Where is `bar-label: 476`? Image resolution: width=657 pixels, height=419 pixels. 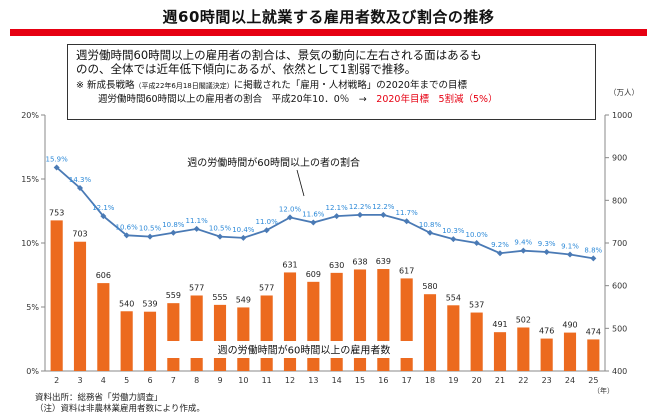
bar-label: 476 is located at coordinates (546, 331).